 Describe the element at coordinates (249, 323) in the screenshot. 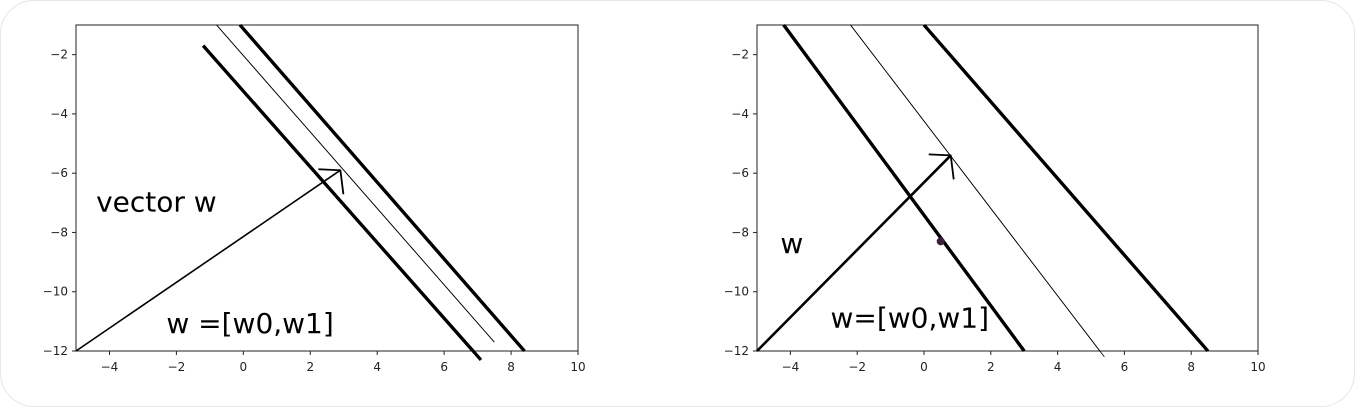

I see `annotation-w-formula: w =[w0,w1]` at that location.